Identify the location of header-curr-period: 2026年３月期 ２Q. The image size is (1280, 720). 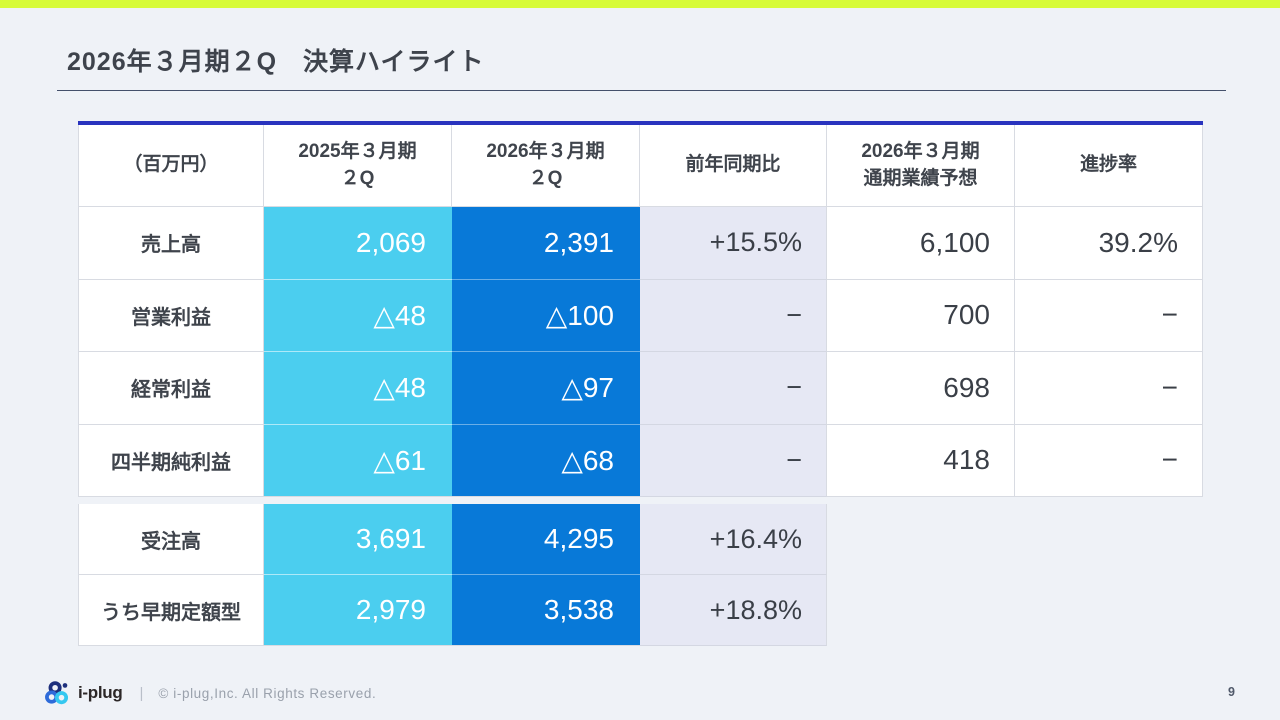
(546, 166).